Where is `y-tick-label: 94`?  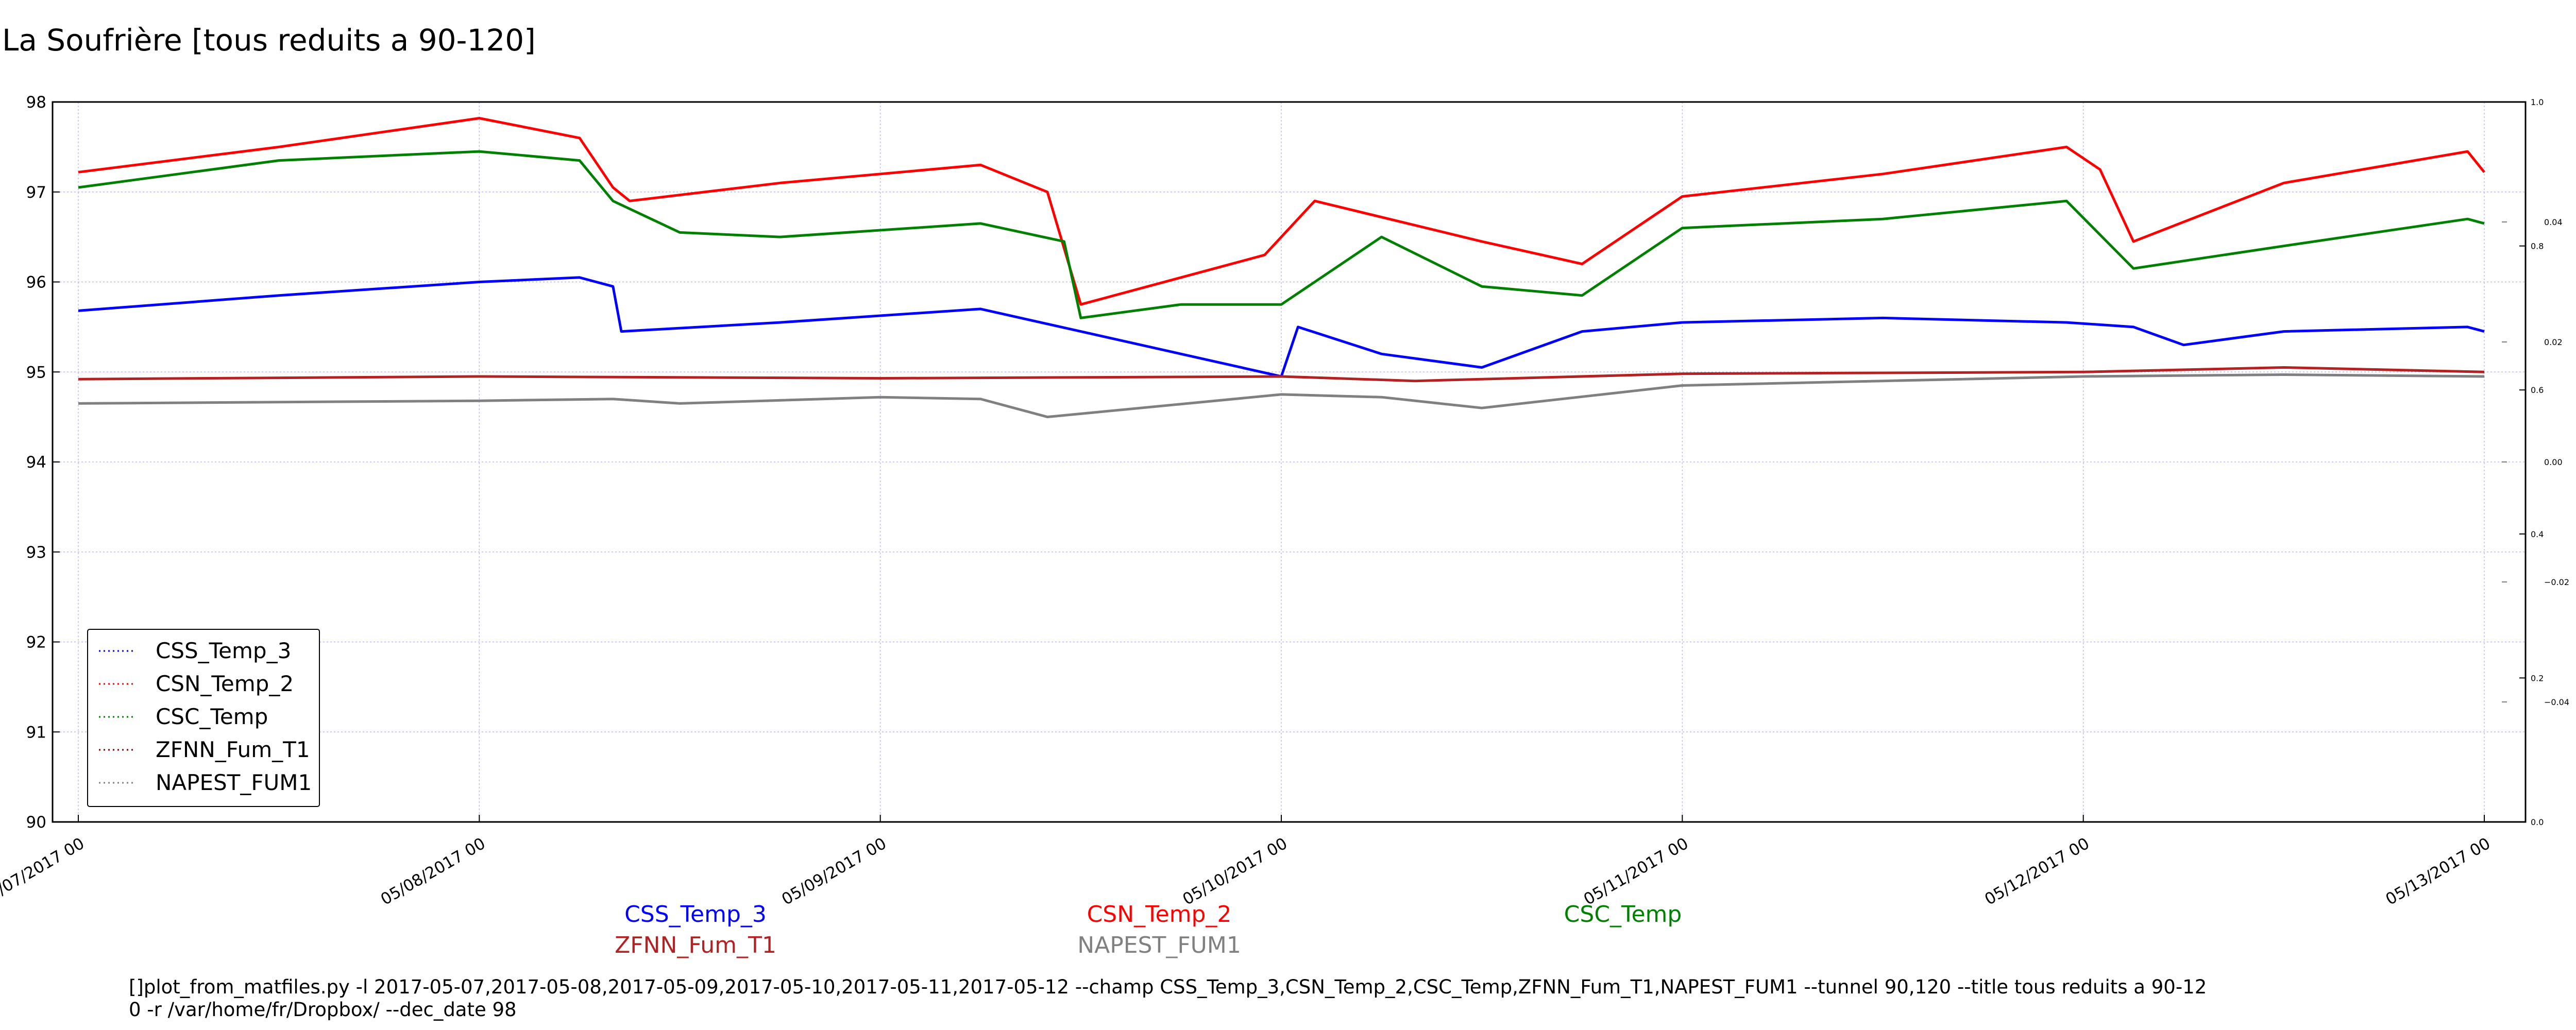 y-tick-label: 94 is located at coordinates (36, 462).